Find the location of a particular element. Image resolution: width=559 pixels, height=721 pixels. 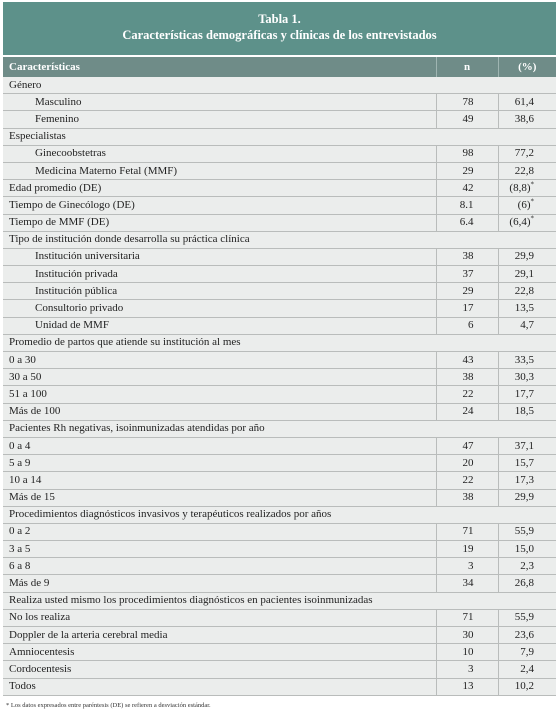

percent-cell: 13,5 is located at coordinates (526, 308).